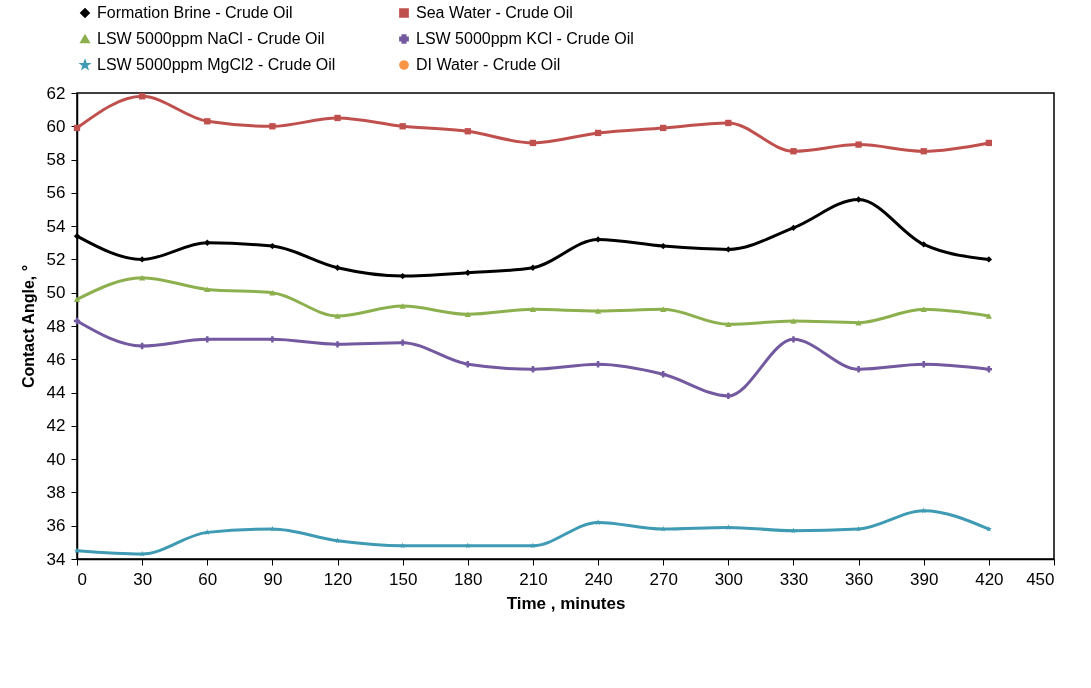  What do you see at coordinates (56, 559) in the screenshot?
I see `y-tick-label: 34` at bounding box center [56, 559].